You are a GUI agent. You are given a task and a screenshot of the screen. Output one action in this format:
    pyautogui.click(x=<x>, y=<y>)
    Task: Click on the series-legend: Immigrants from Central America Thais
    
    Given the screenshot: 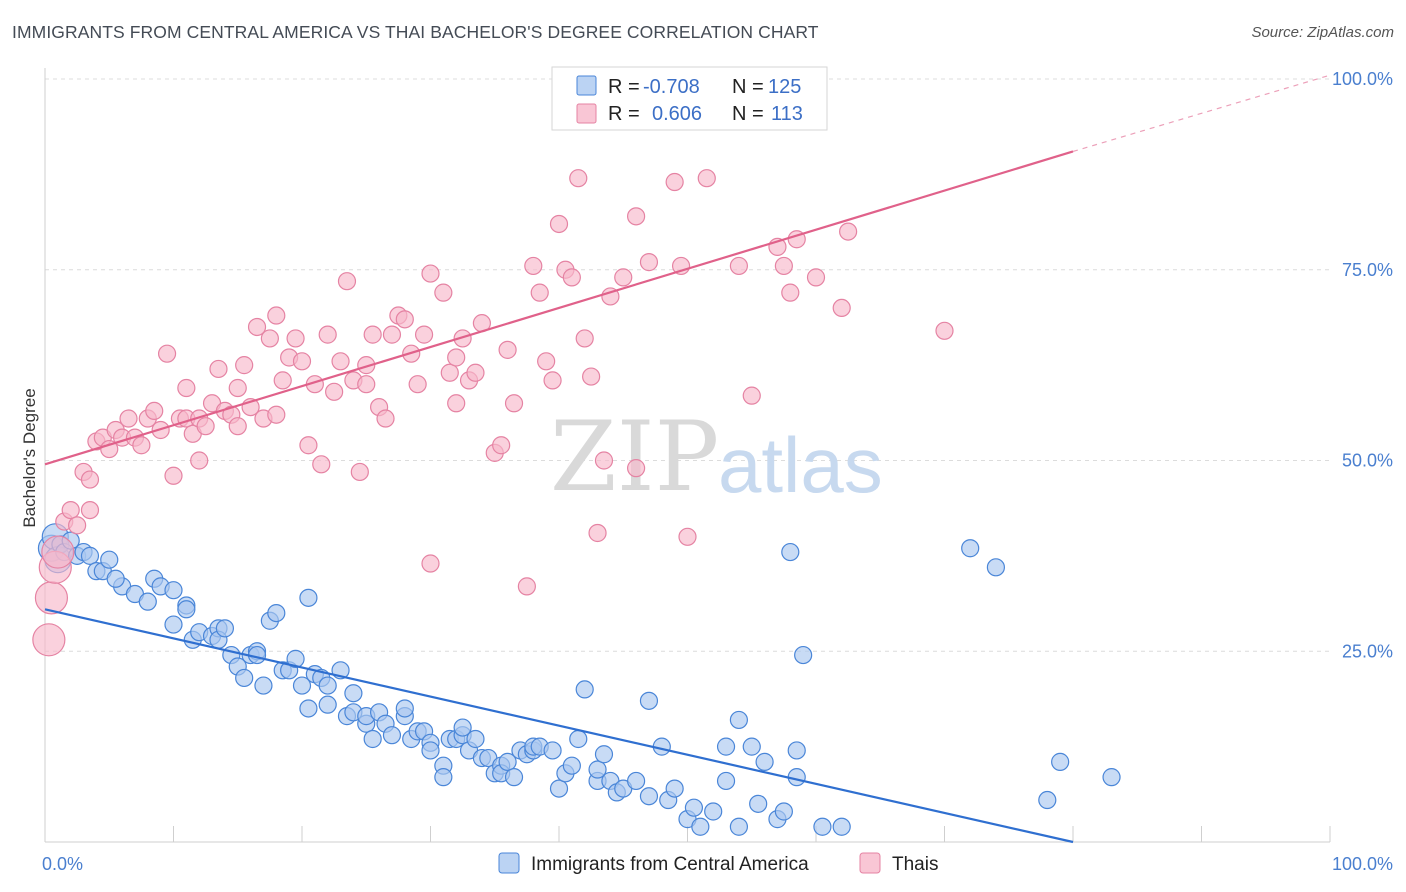 What is the action you would take?
    pyautogui.click(x=718, y=863)
    